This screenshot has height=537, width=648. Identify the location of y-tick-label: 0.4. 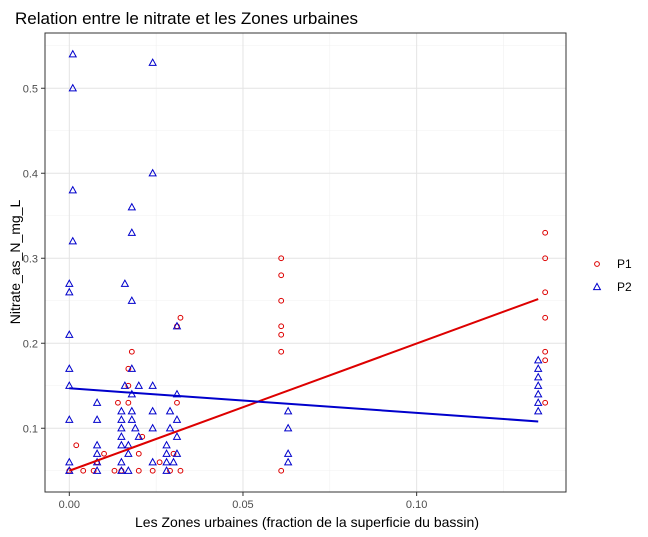
(30, 174).